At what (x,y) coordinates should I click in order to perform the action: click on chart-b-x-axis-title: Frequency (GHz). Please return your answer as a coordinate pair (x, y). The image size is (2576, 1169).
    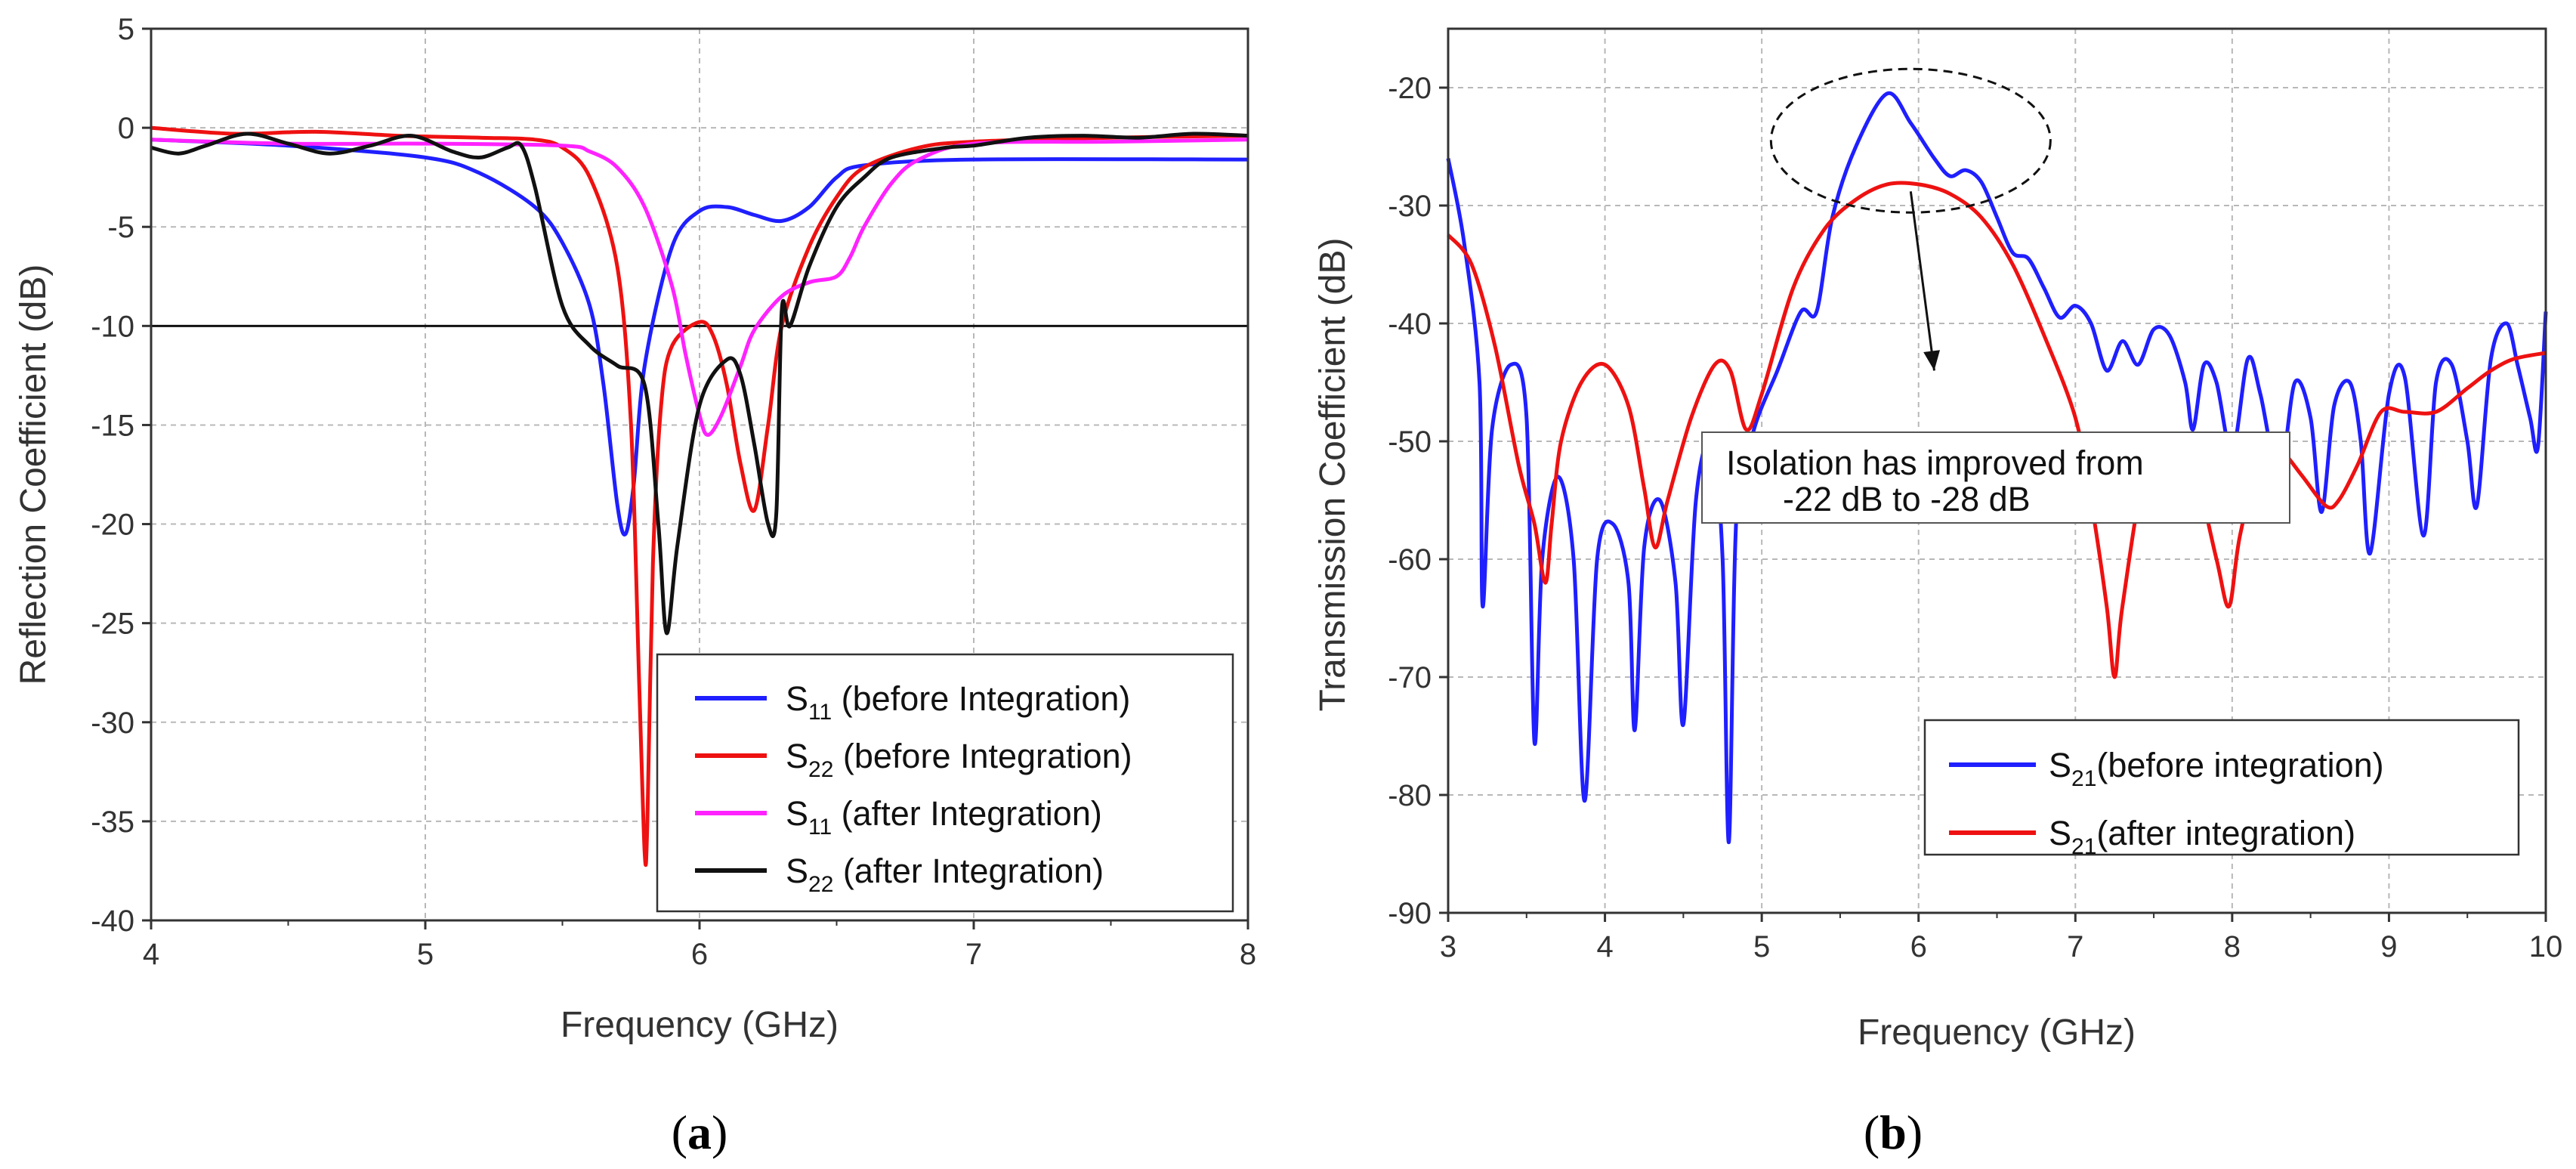
    Looking at the image, I should click on (1997, 1033).